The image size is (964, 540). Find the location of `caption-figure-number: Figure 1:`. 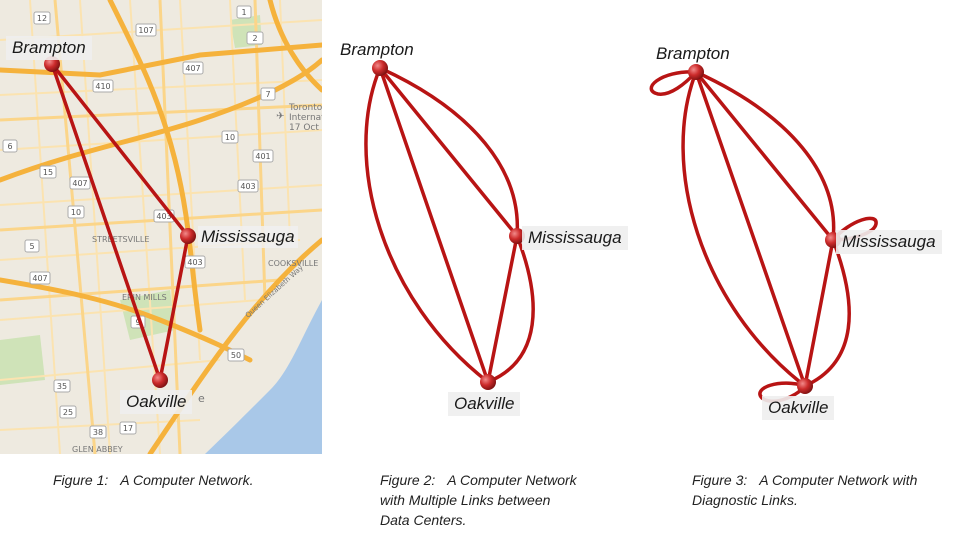

caption-figure-number: Figure 1: is located at coordinates (81, 480).